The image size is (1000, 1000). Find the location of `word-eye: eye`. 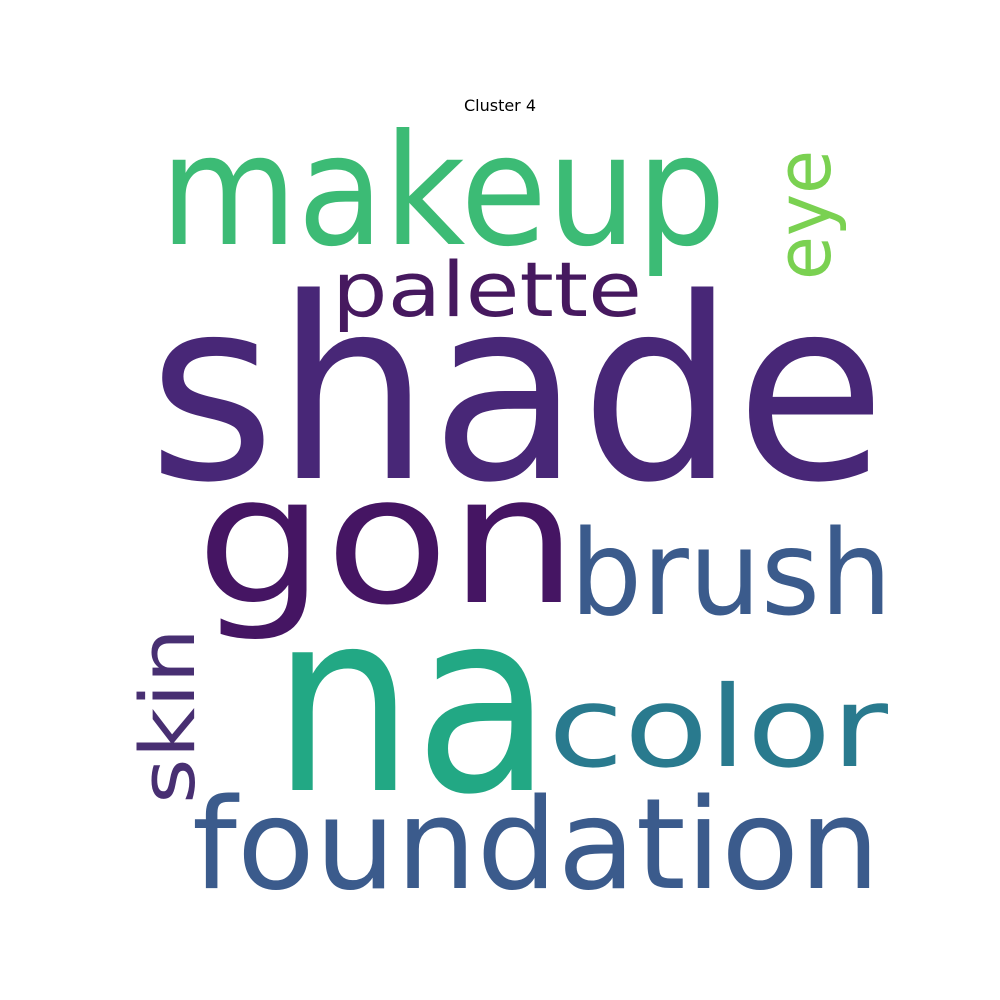

word-eye: eye is located at coordinates (803, 215).